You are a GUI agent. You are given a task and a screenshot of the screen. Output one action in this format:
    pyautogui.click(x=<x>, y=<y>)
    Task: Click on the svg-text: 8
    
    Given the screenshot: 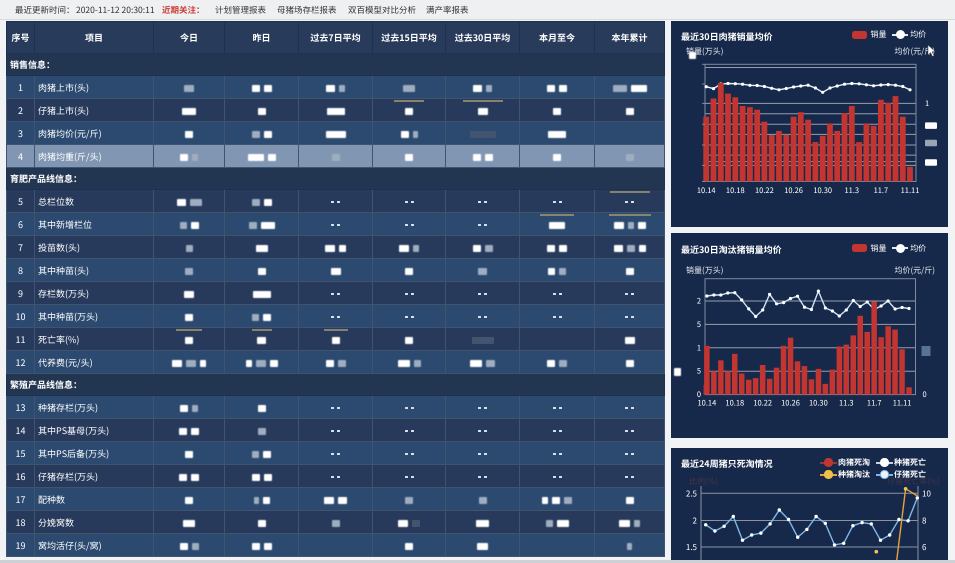 What is the action you would take?
    pyautogui.click(x=924, y=521)
    